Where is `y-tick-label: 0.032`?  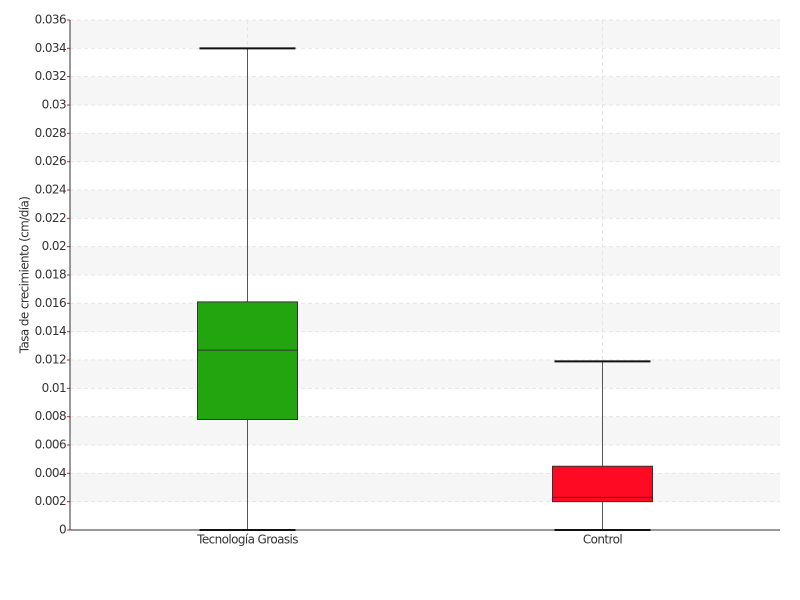 y-tick-label: 0.032 is located at coordinates (50, 76).